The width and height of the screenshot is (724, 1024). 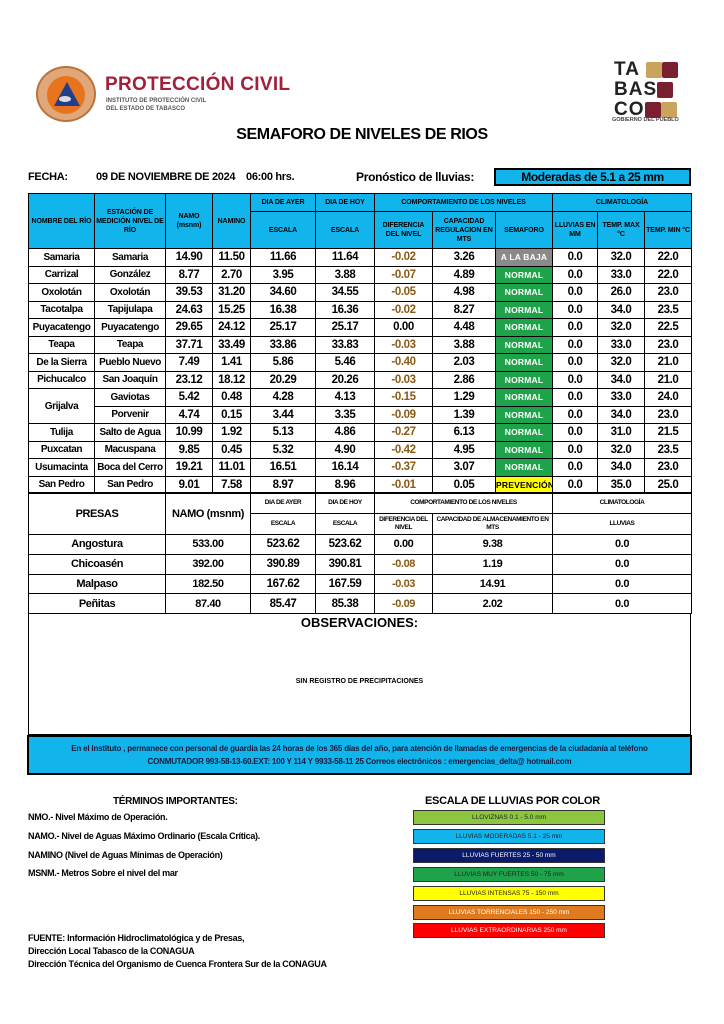 What do you see at coordinates (360, 603) in the screenshot?
I see `dam-row: Peñitas 87.40 85.47 85.38 -0.09 2.02 0.0` at bounding box center [360, 603].